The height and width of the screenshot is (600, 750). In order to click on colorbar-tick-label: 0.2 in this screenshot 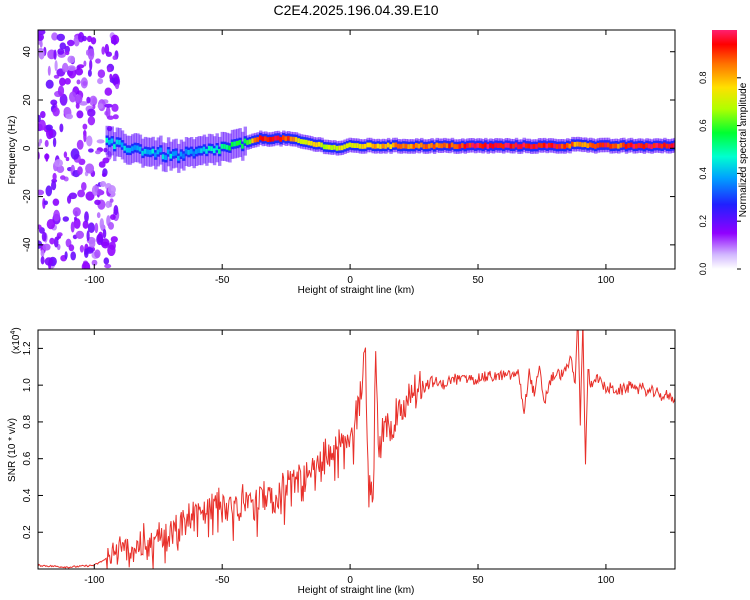, I will do `click(703, 221)`.